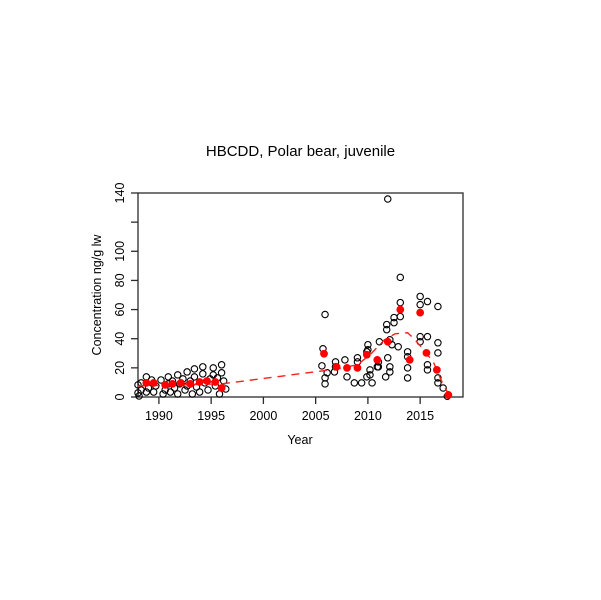  Describe the element at coordinates (263, 416) in the screenshot. I see `x-tick-label: 2000` at that location.